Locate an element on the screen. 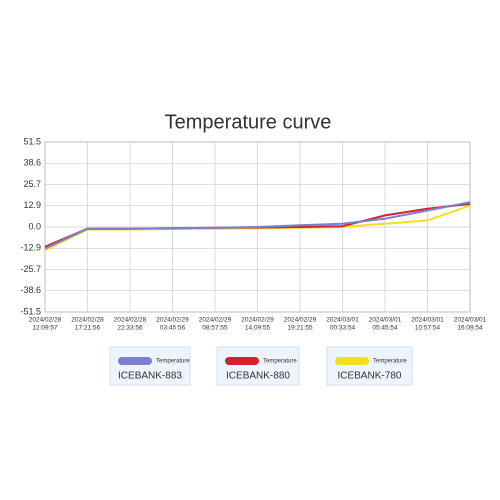  x-tick-label: 03:45:56 is located at coordinates (173, 328).